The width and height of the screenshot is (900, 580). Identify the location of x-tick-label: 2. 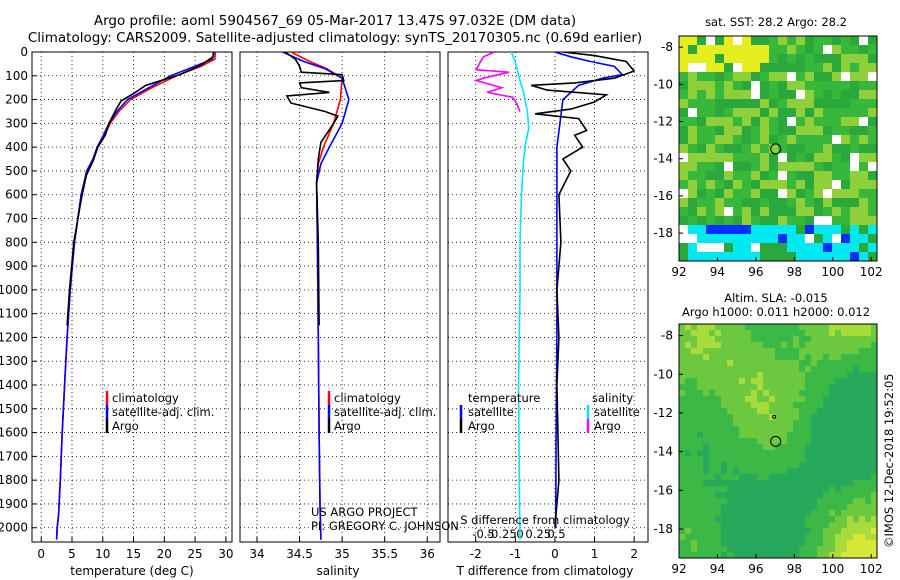
(634, 554).